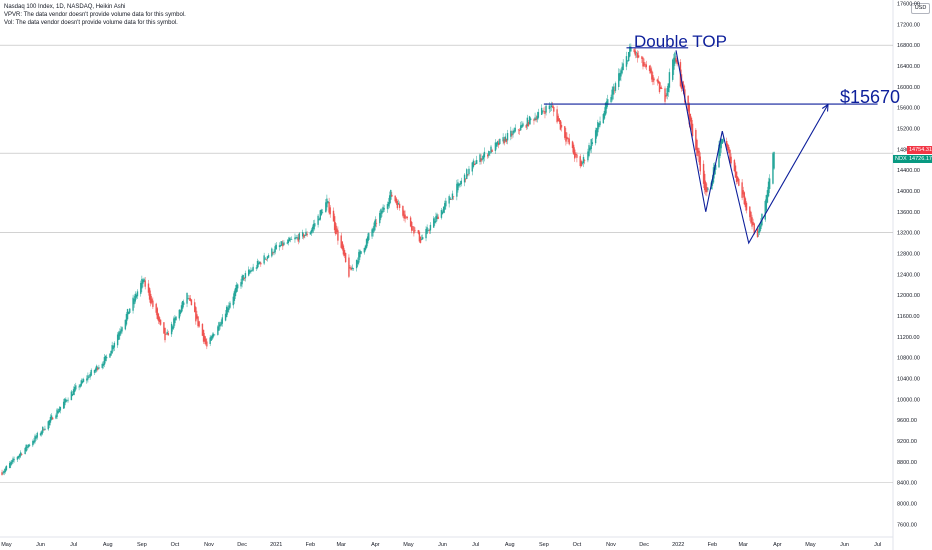 Image resolution: width=932 pixels, height=550 pixels. I want to click on time-axis-label: Nov, so click(611, 545).